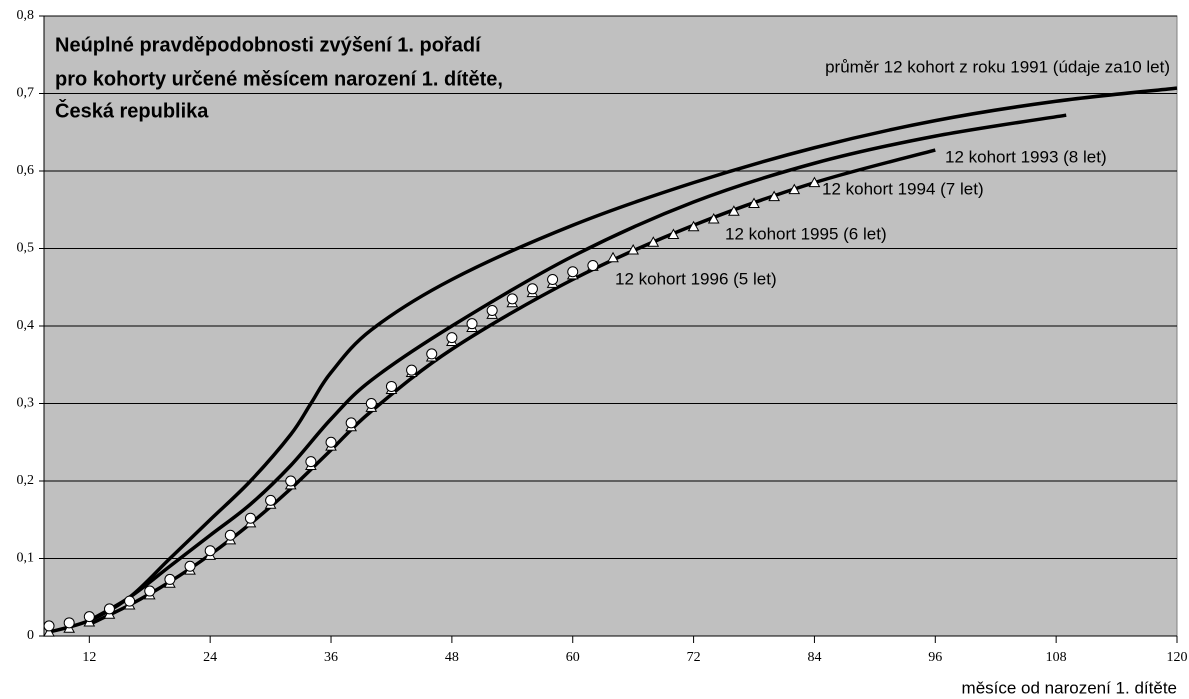  I want to click on x-tick-label: 48, so click(452, 657).